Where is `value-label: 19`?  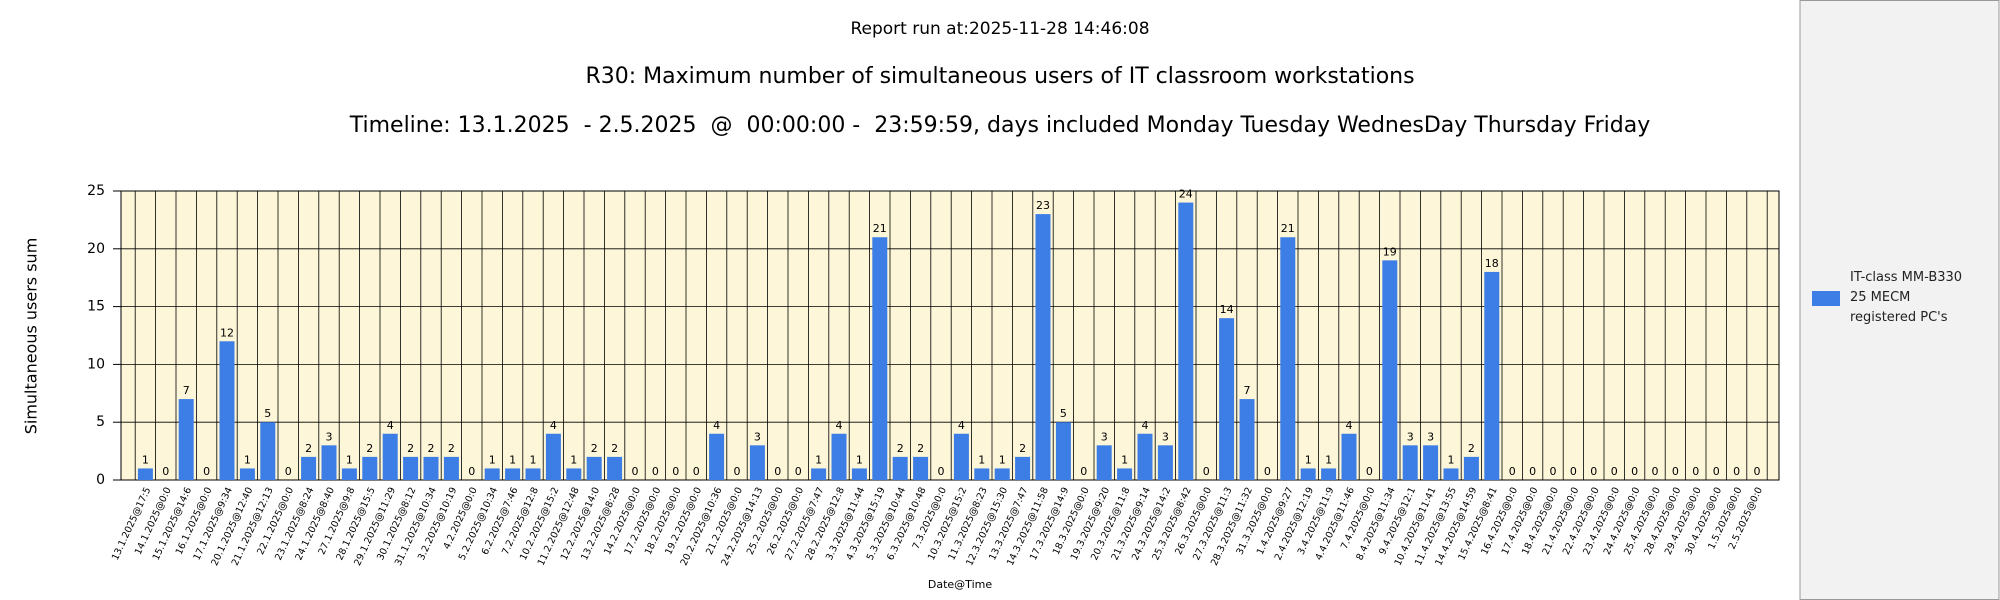 value-label: 19 is located at coordinates (1390, 251).